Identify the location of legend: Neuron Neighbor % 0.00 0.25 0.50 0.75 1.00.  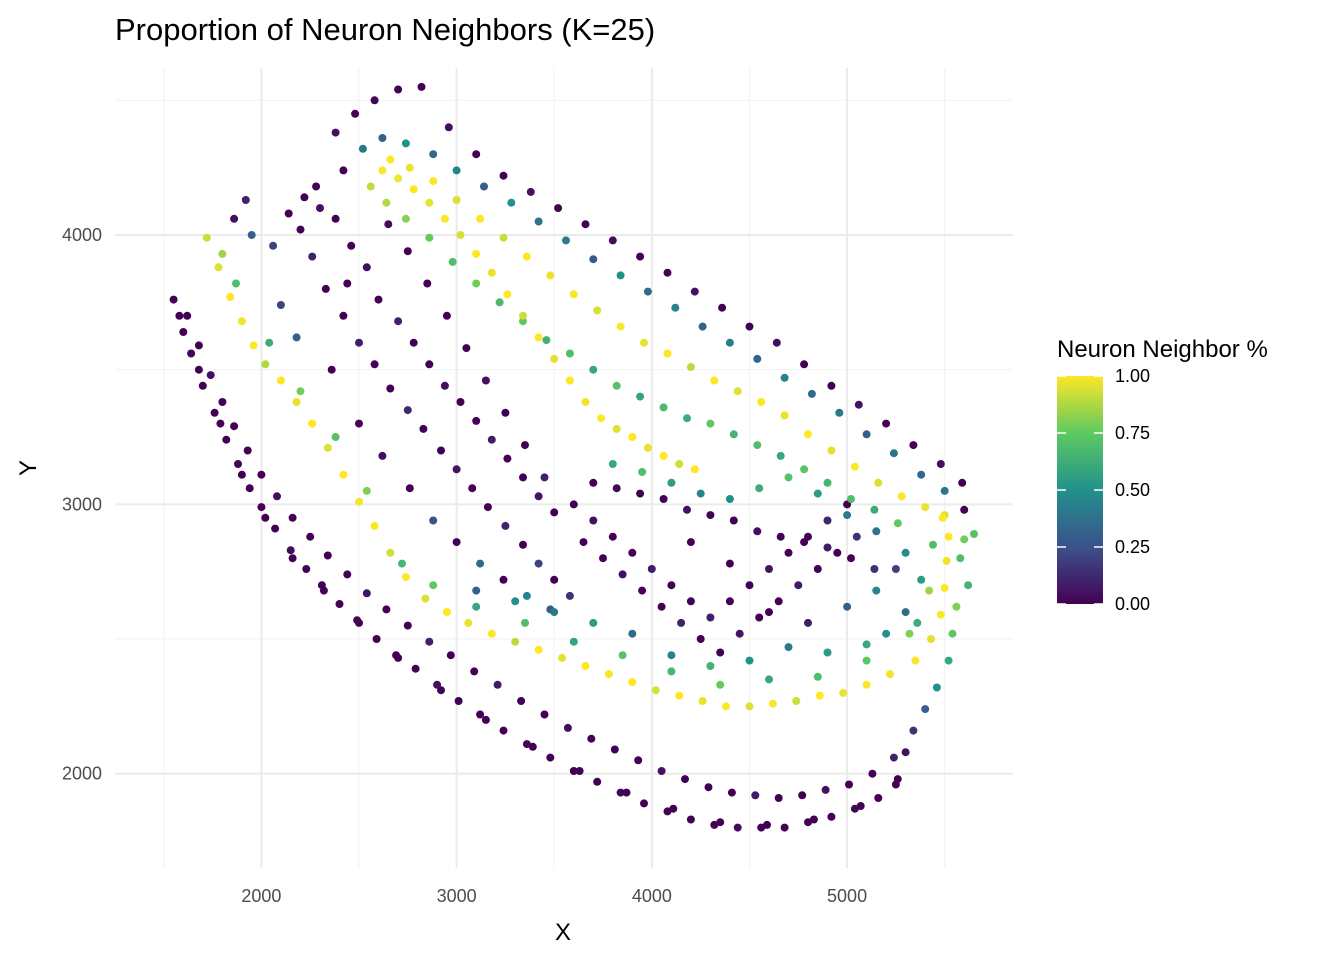
(1162, 475).